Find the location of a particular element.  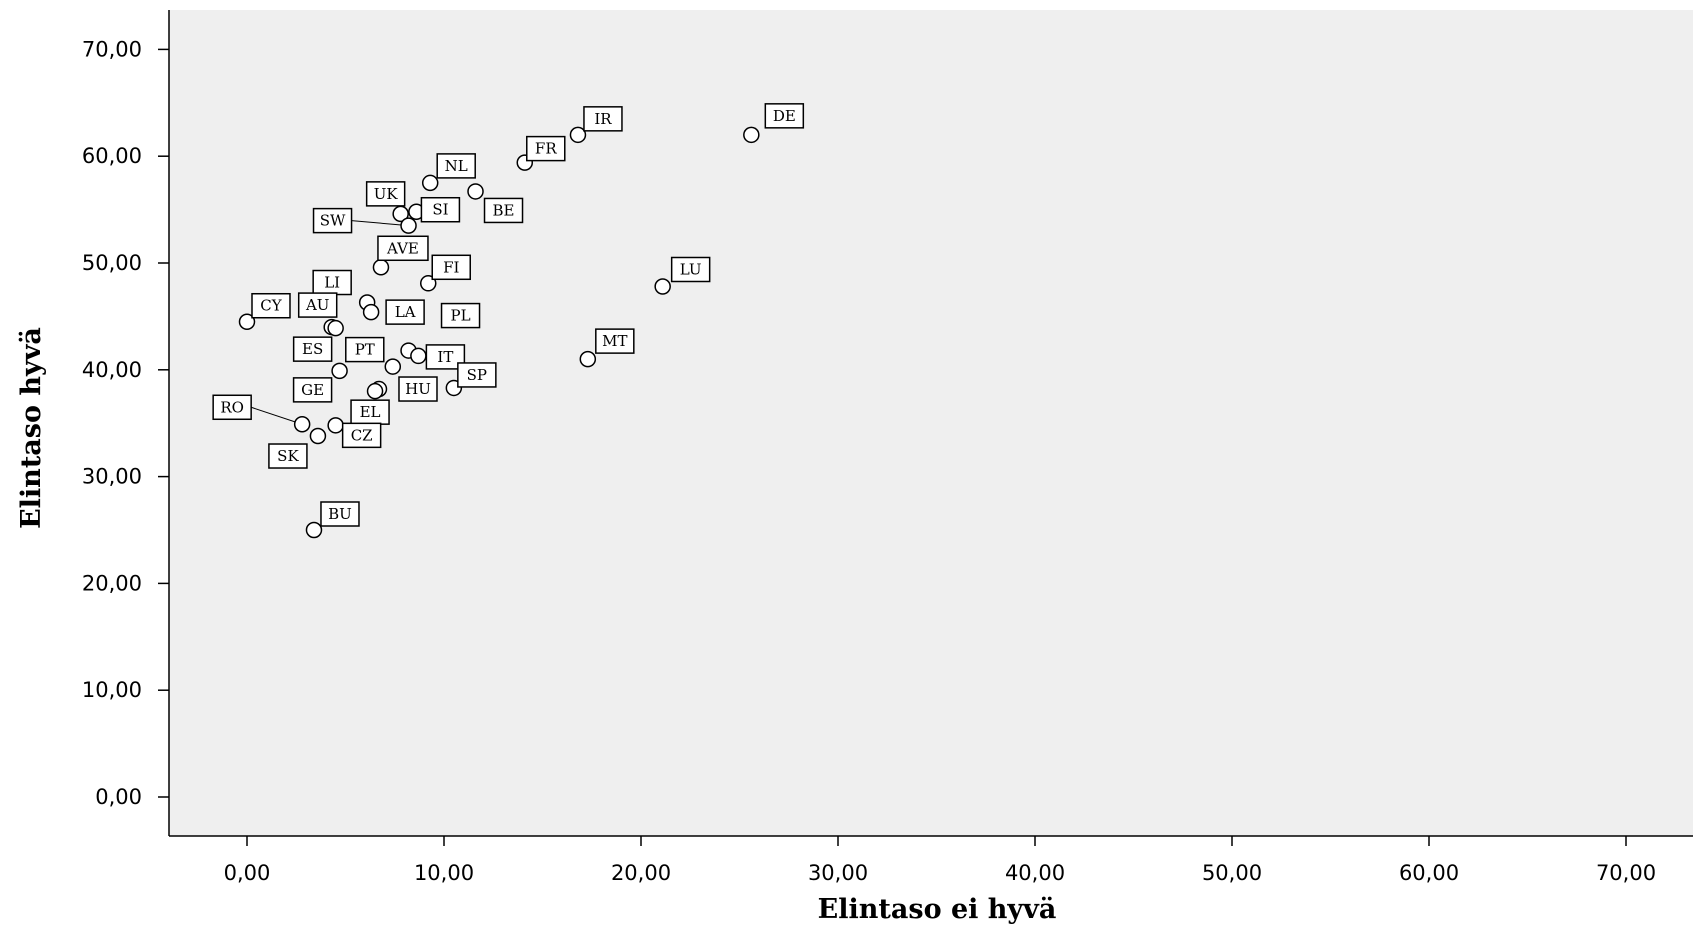

y-tick-label: 70,00 is located at coordinates (112, 49).